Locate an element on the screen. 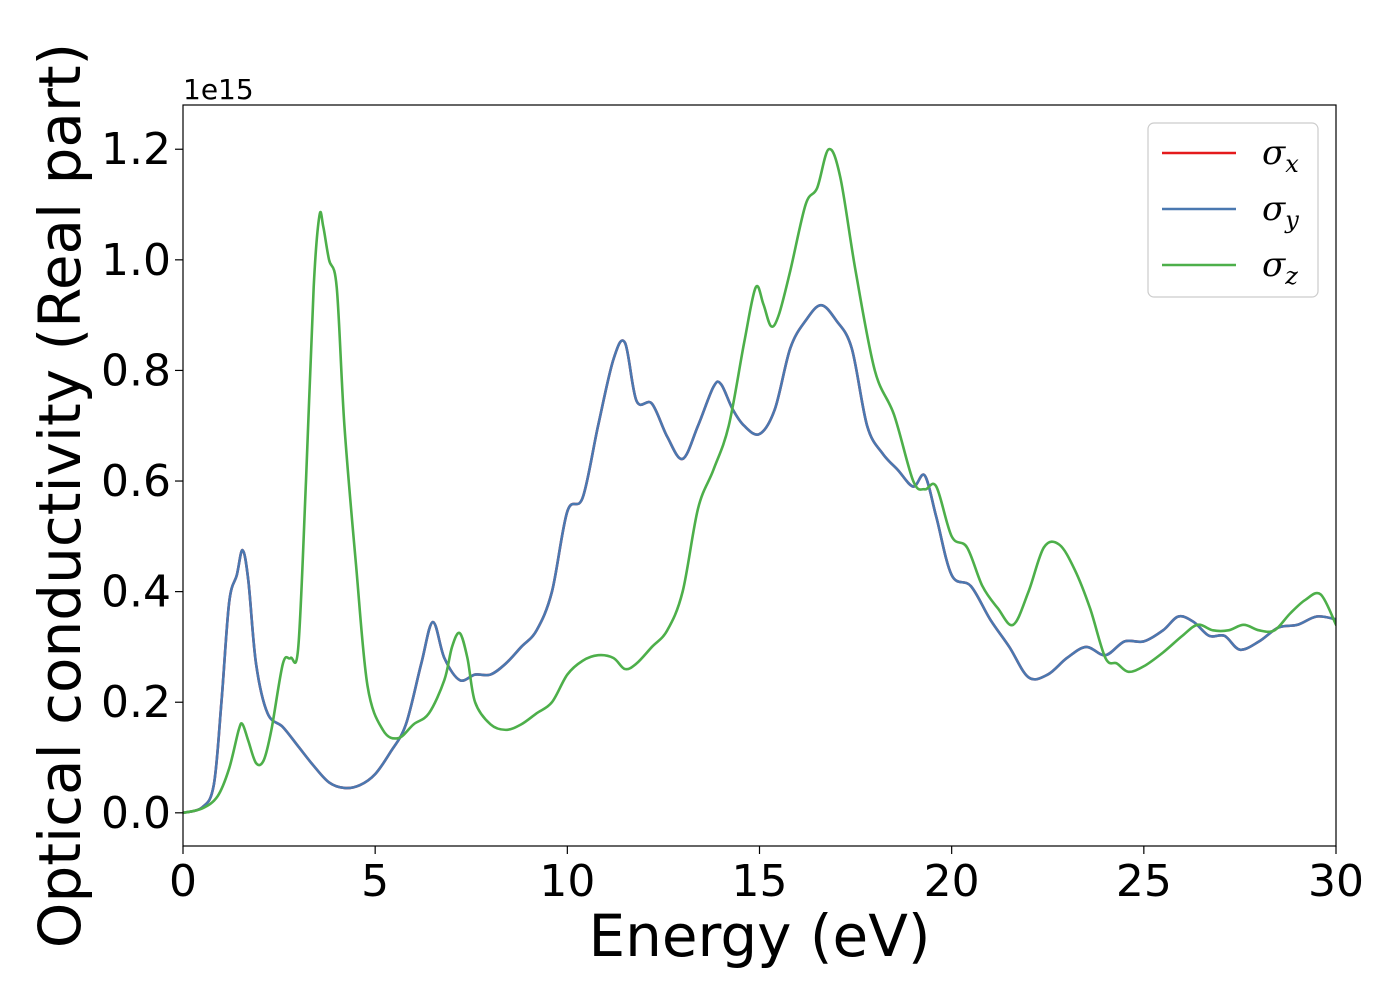  x-tick-label: 25 is located at coordinates (1144, 881).